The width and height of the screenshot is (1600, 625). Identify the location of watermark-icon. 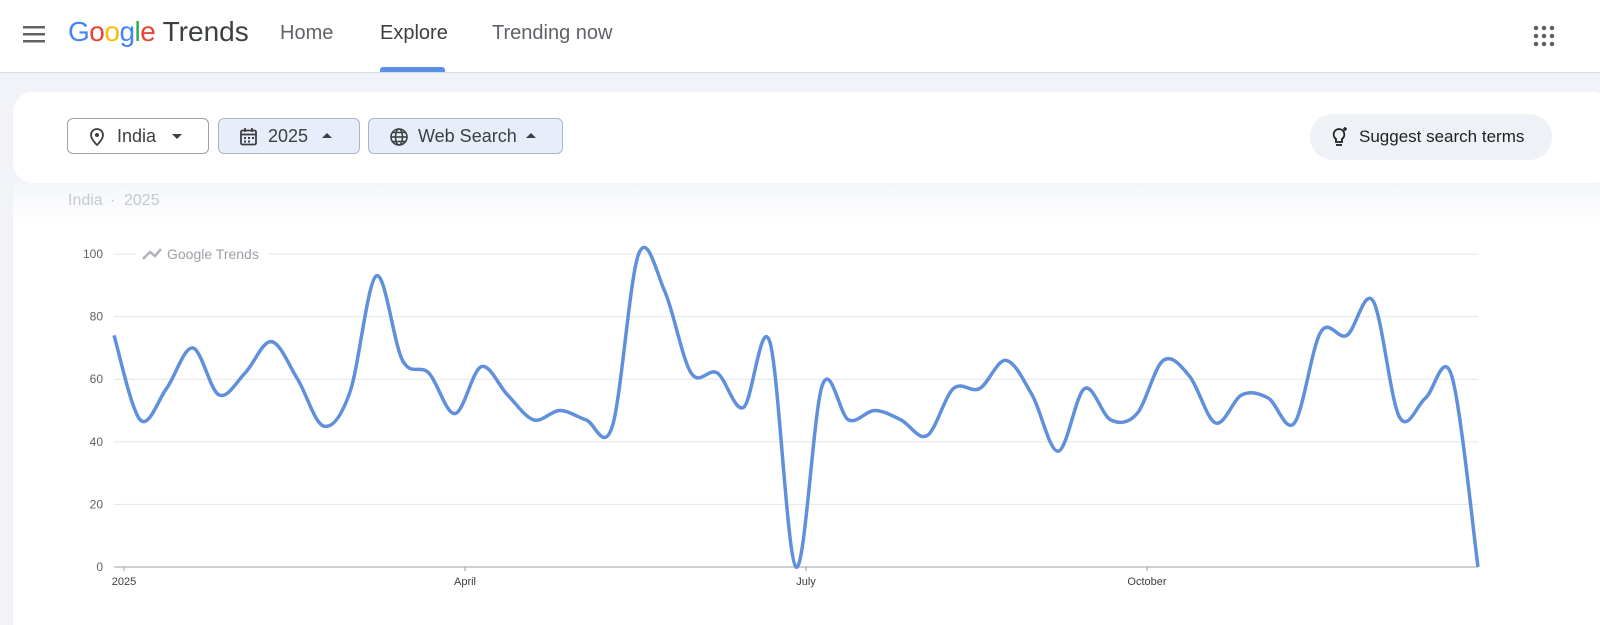
(152, 254).